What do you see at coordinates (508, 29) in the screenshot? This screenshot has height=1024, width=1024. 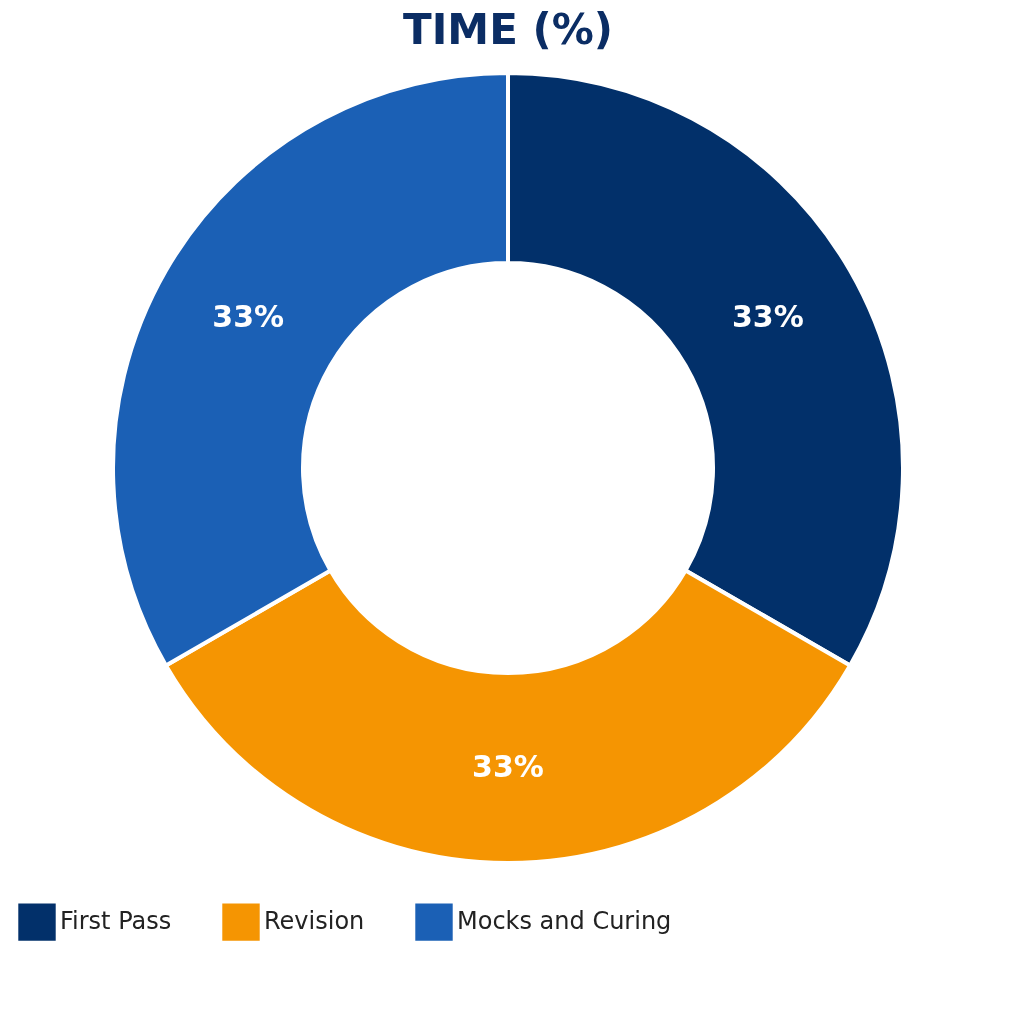 I see `chart-title: TIME (%)` at bounding box center [508, 29].